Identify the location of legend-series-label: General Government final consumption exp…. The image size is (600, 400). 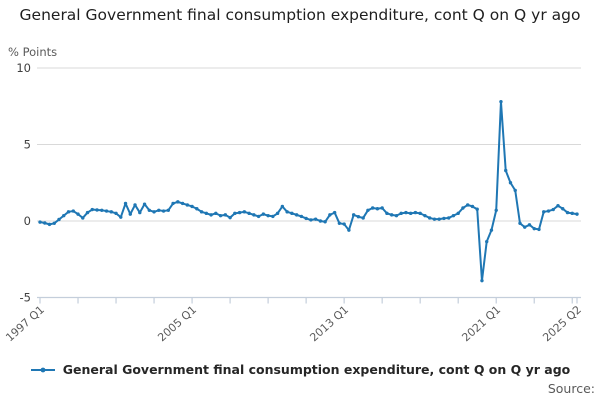
(316, 369).